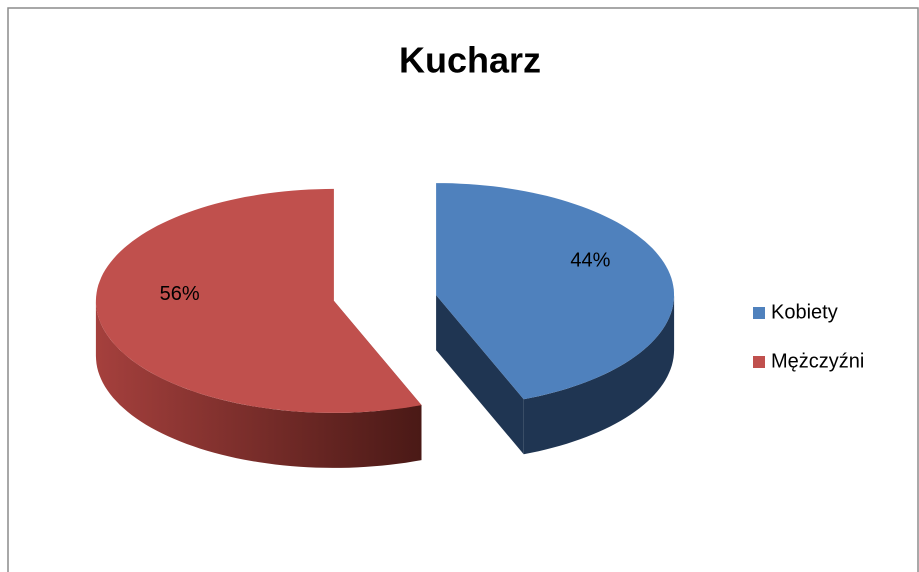 The height and width of the screenshot is (572, 919). Describe the element at coordinates (804, 312) in the screenshot. I see `legend-label: Kobiety` at that location.